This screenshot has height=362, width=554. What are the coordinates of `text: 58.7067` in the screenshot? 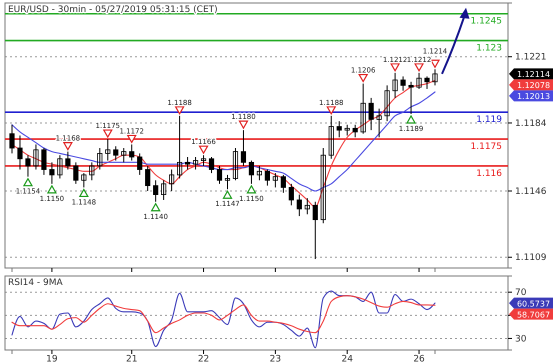 It's located at (533, 315).